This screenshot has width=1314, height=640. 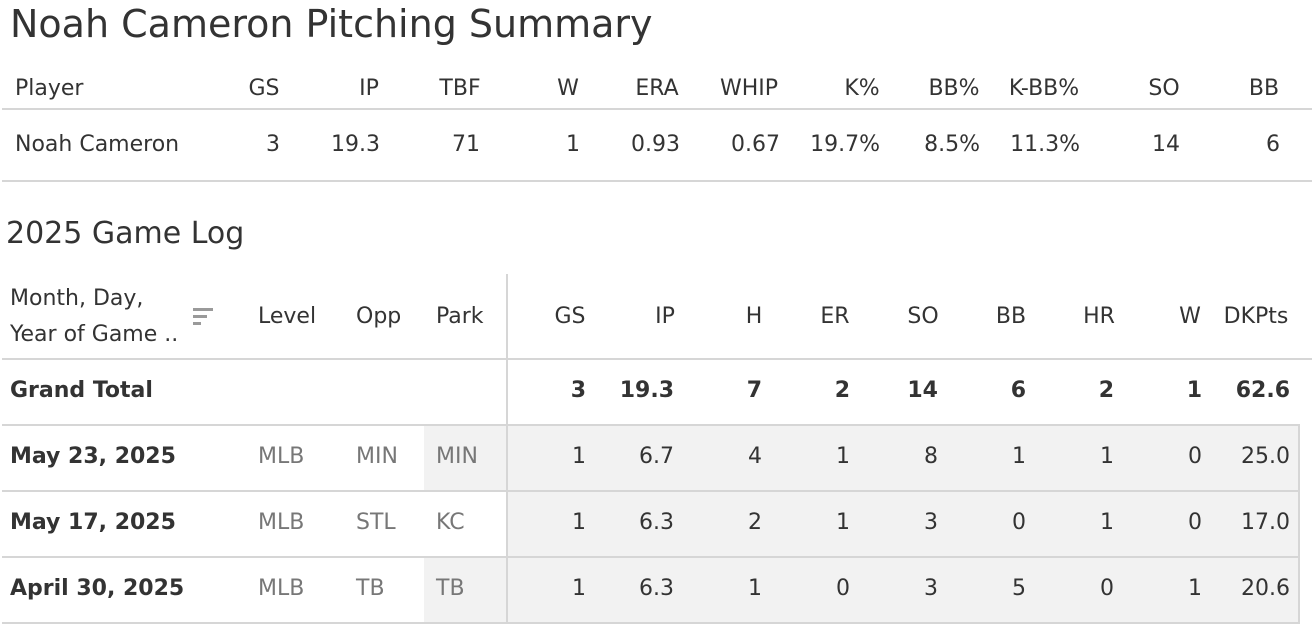 What do you see at coordinates (376, 522) in the screenshot?
I see `row-opp: STL` at bounding box center [376, 522].